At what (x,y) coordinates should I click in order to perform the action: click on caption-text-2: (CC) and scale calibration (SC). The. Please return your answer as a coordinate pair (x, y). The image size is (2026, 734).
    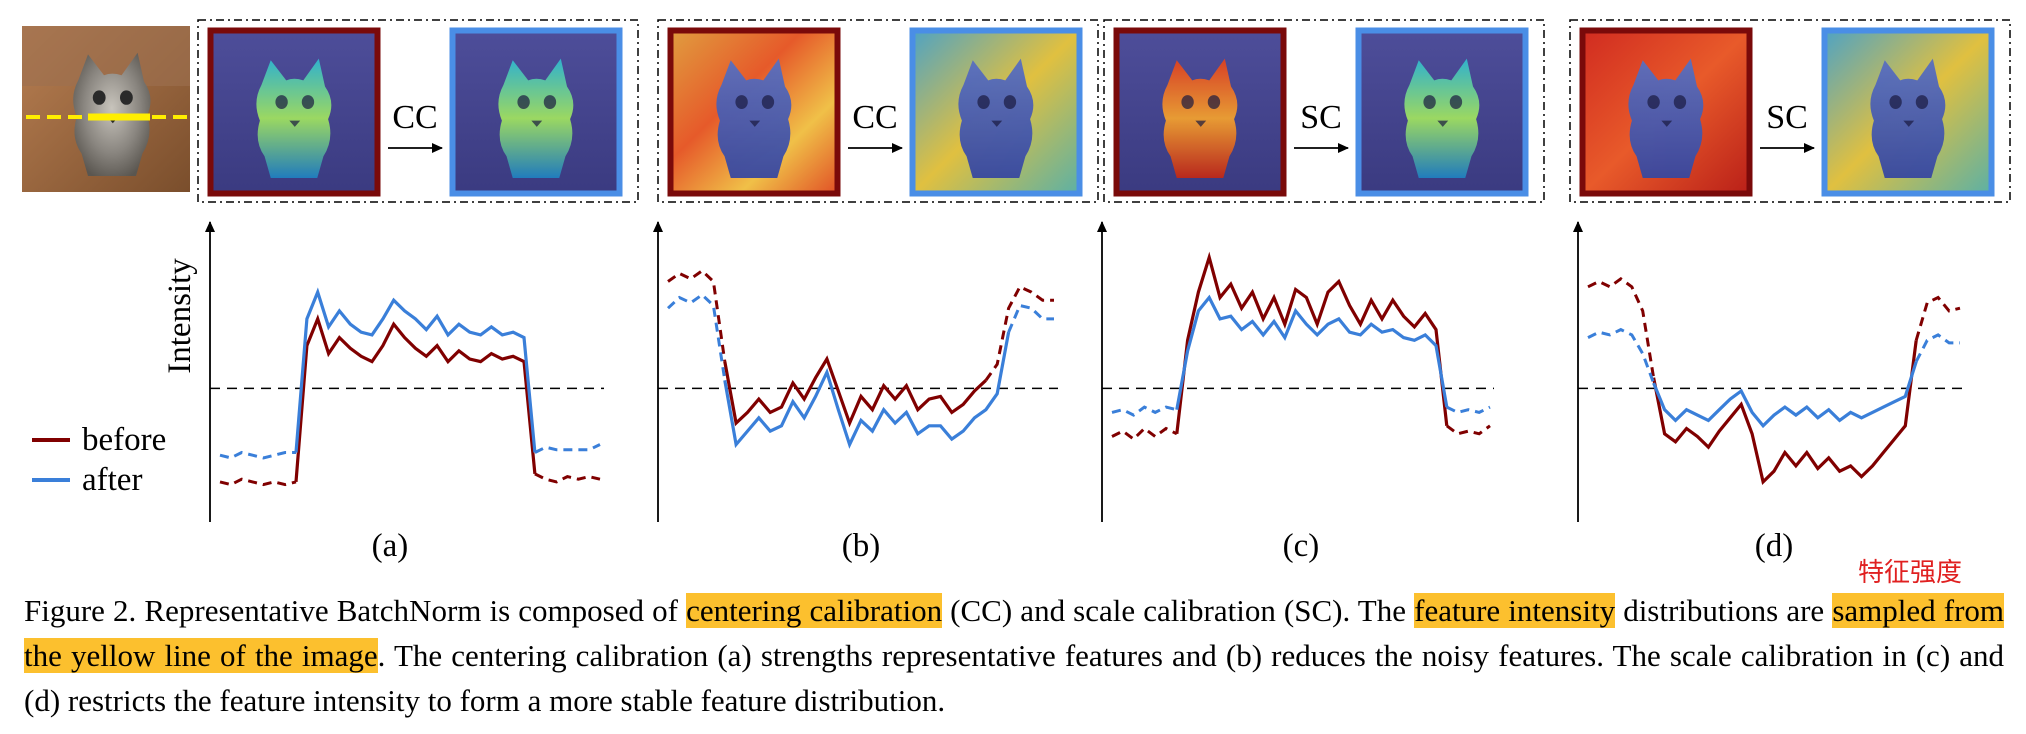
    Looking at the image, I should click on (1178, 610).